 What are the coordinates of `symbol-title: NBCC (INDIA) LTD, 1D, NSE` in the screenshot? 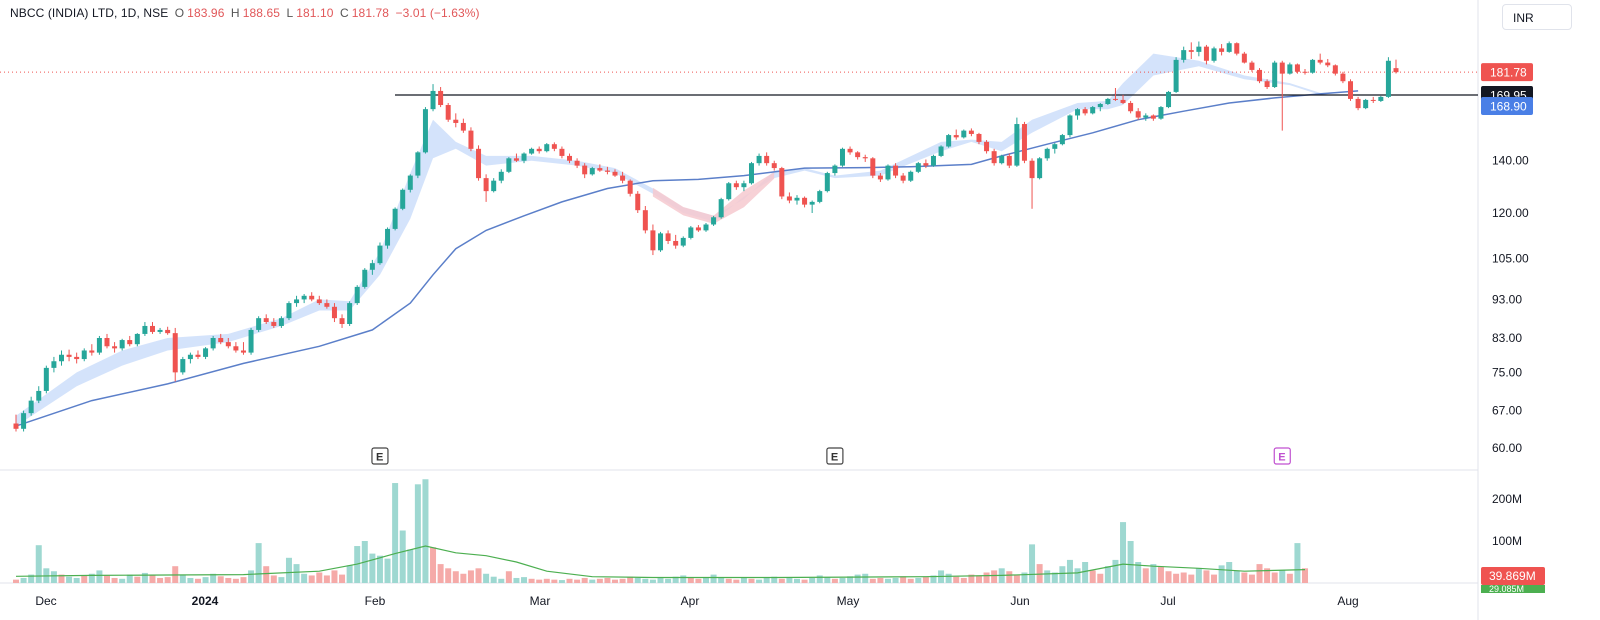 It's located at (89, 13).